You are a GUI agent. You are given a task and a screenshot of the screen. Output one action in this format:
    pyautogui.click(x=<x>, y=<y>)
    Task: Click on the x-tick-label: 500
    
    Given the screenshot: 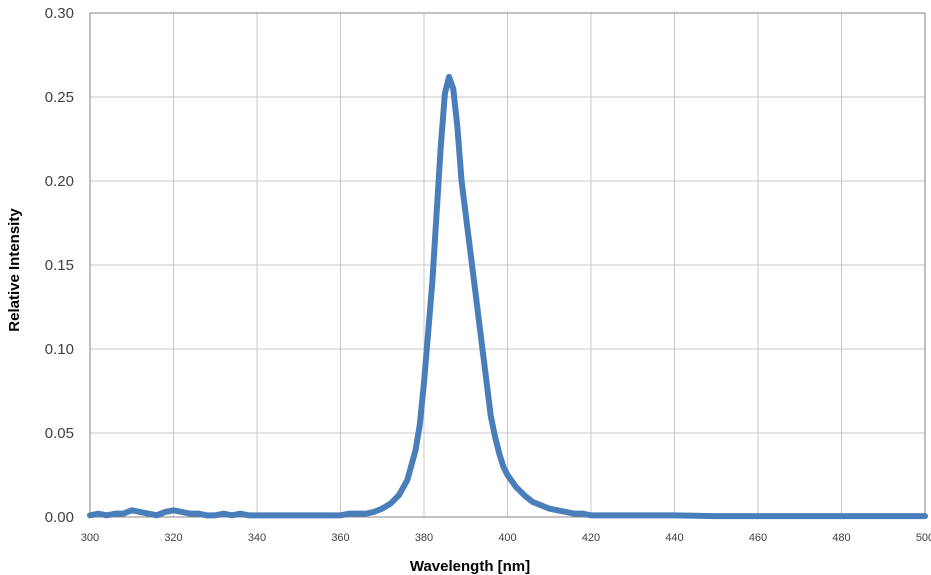 What is the action you would take?
    pyautogui.click(x=923, y=538)
    